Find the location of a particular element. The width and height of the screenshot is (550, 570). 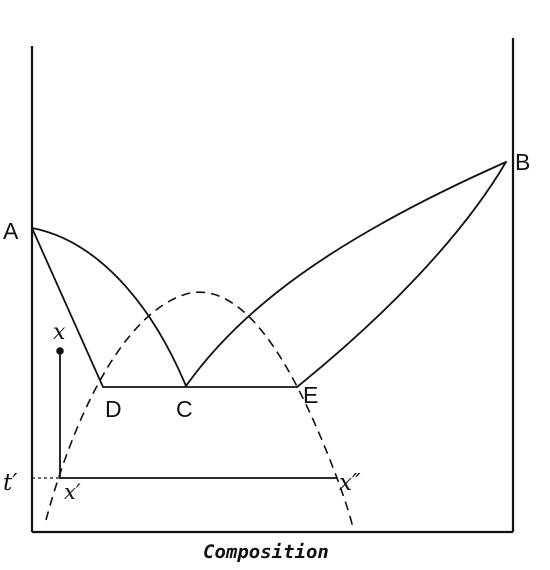

liquidus-a-to-c is located at coordinates (109, 307).